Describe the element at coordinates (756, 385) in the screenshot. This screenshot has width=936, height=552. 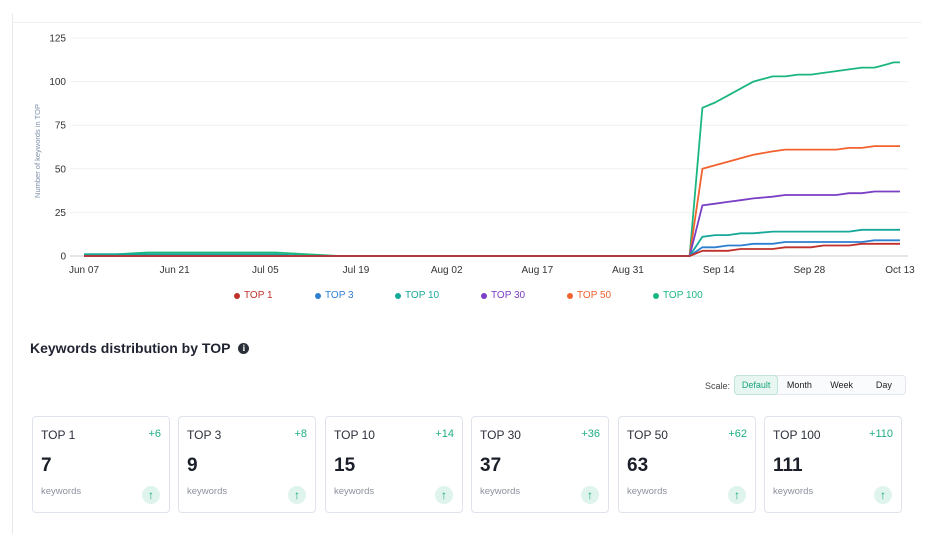
I see `scale-option-default: Default` at that location.